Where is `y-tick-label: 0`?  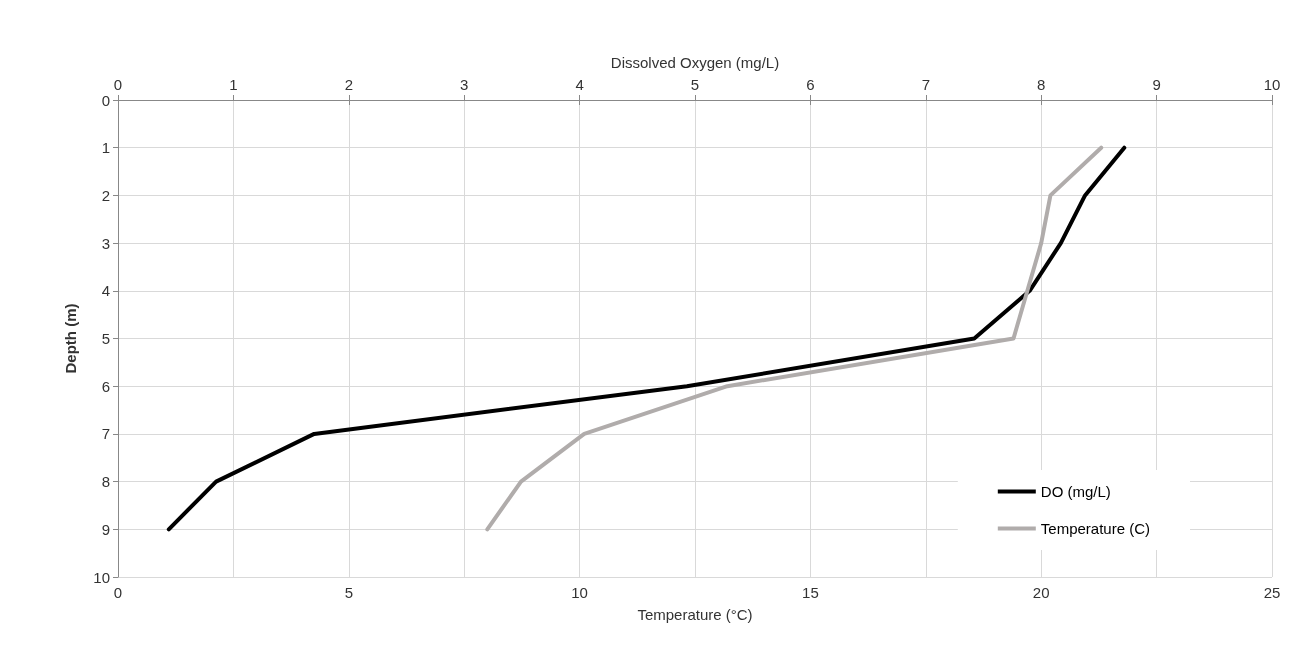 y-tick-label: 0 is located at coordinates (105, 100).